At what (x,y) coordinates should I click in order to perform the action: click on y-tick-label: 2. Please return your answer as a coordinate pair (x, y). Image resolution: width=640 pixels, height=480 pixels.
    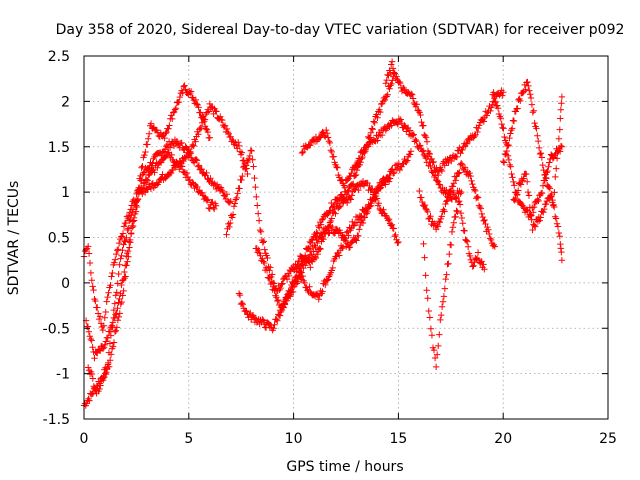
    Looking at the image, I should click on (65, 102).